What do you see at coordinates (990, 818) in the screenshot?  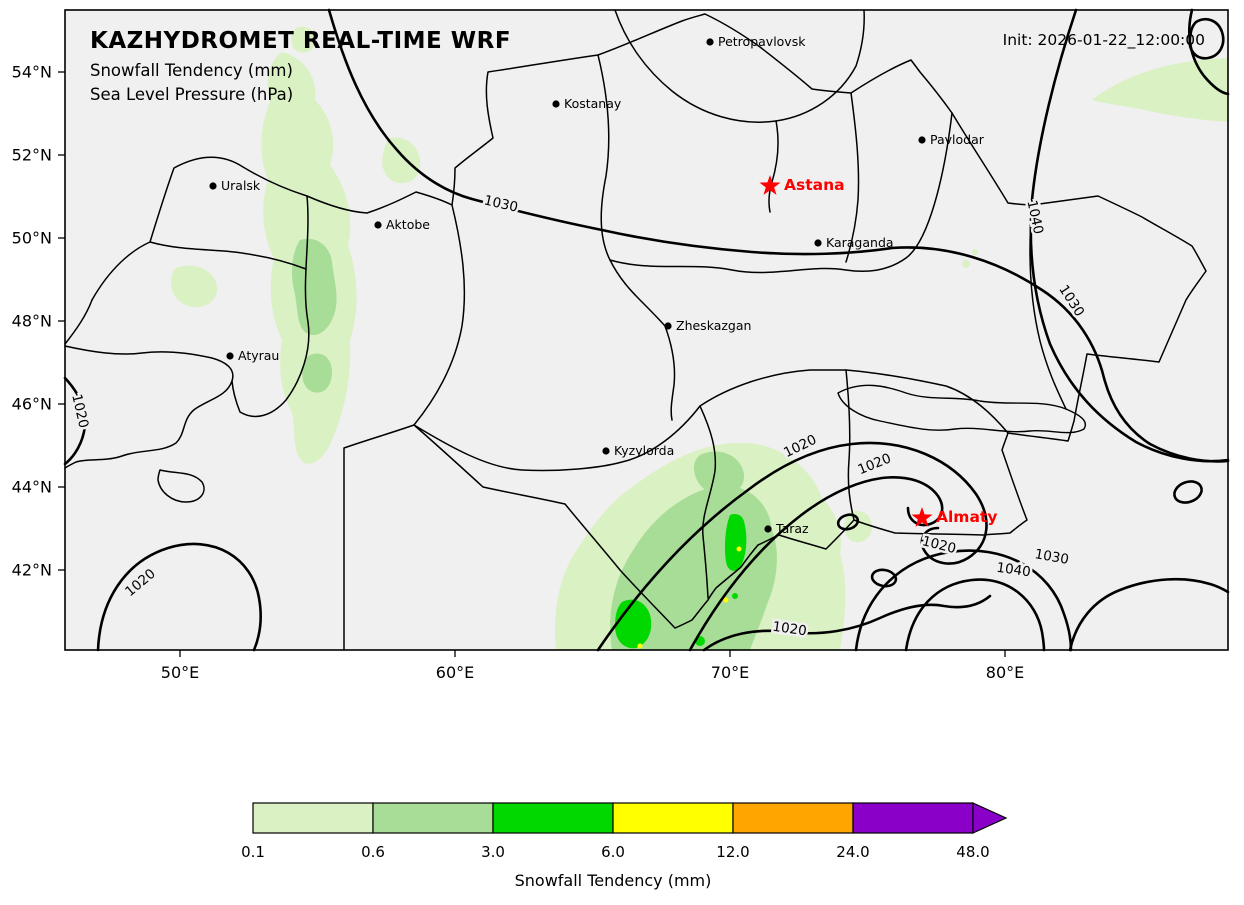 I see `colorbar-extend-arrow` at bounding box center [990, 818].